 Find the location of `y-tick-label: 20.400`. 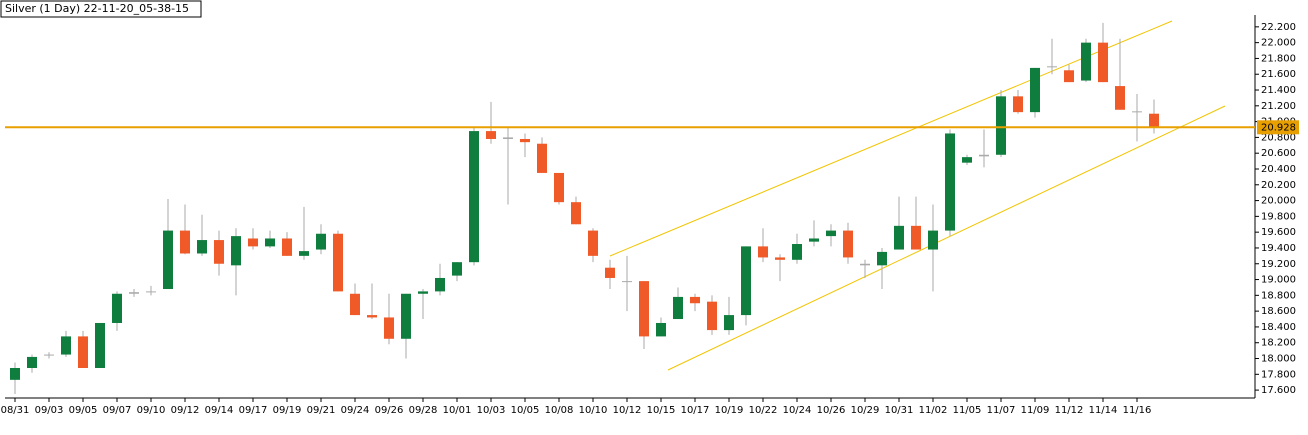

y-tick-label: 20.400 is located at coordinates (1278, 169).